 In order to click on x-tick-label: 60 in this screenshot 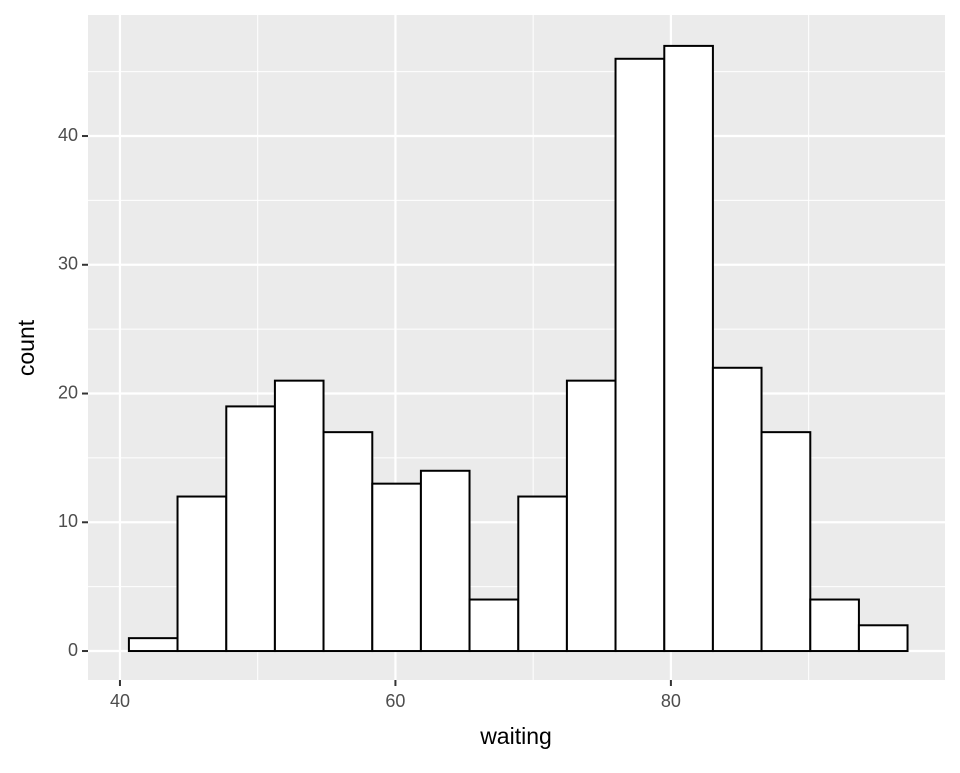, I will do `click(395, 701)`.